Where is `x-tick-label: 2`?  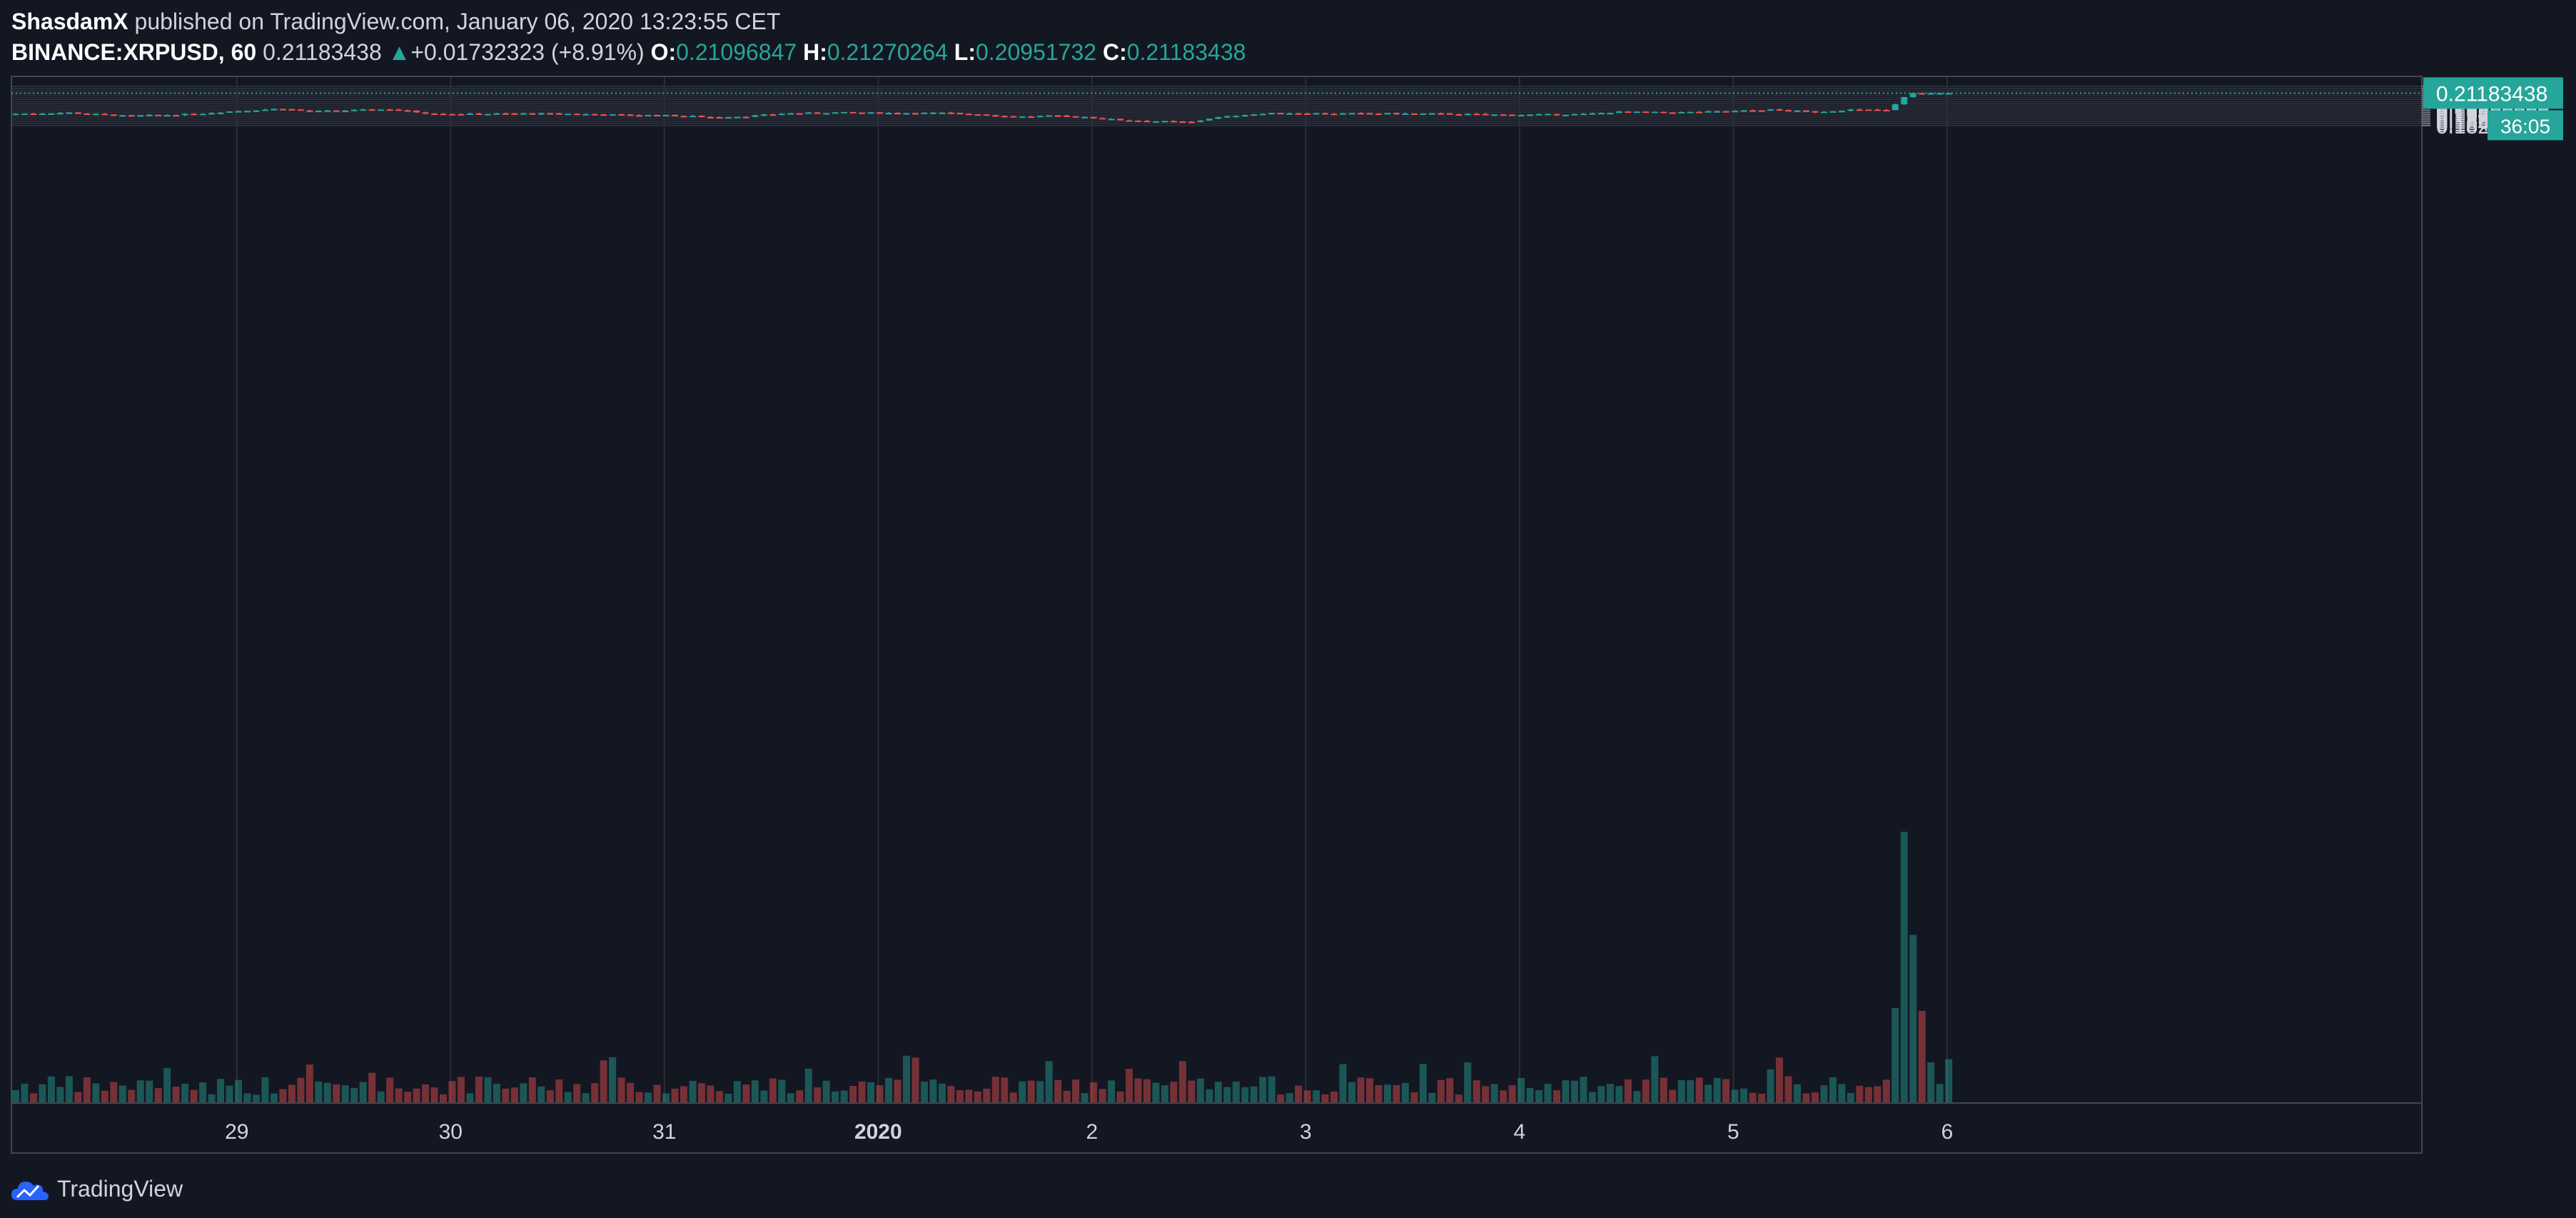
x-tick-label: 2 is located at coordinates (1092, 1132).